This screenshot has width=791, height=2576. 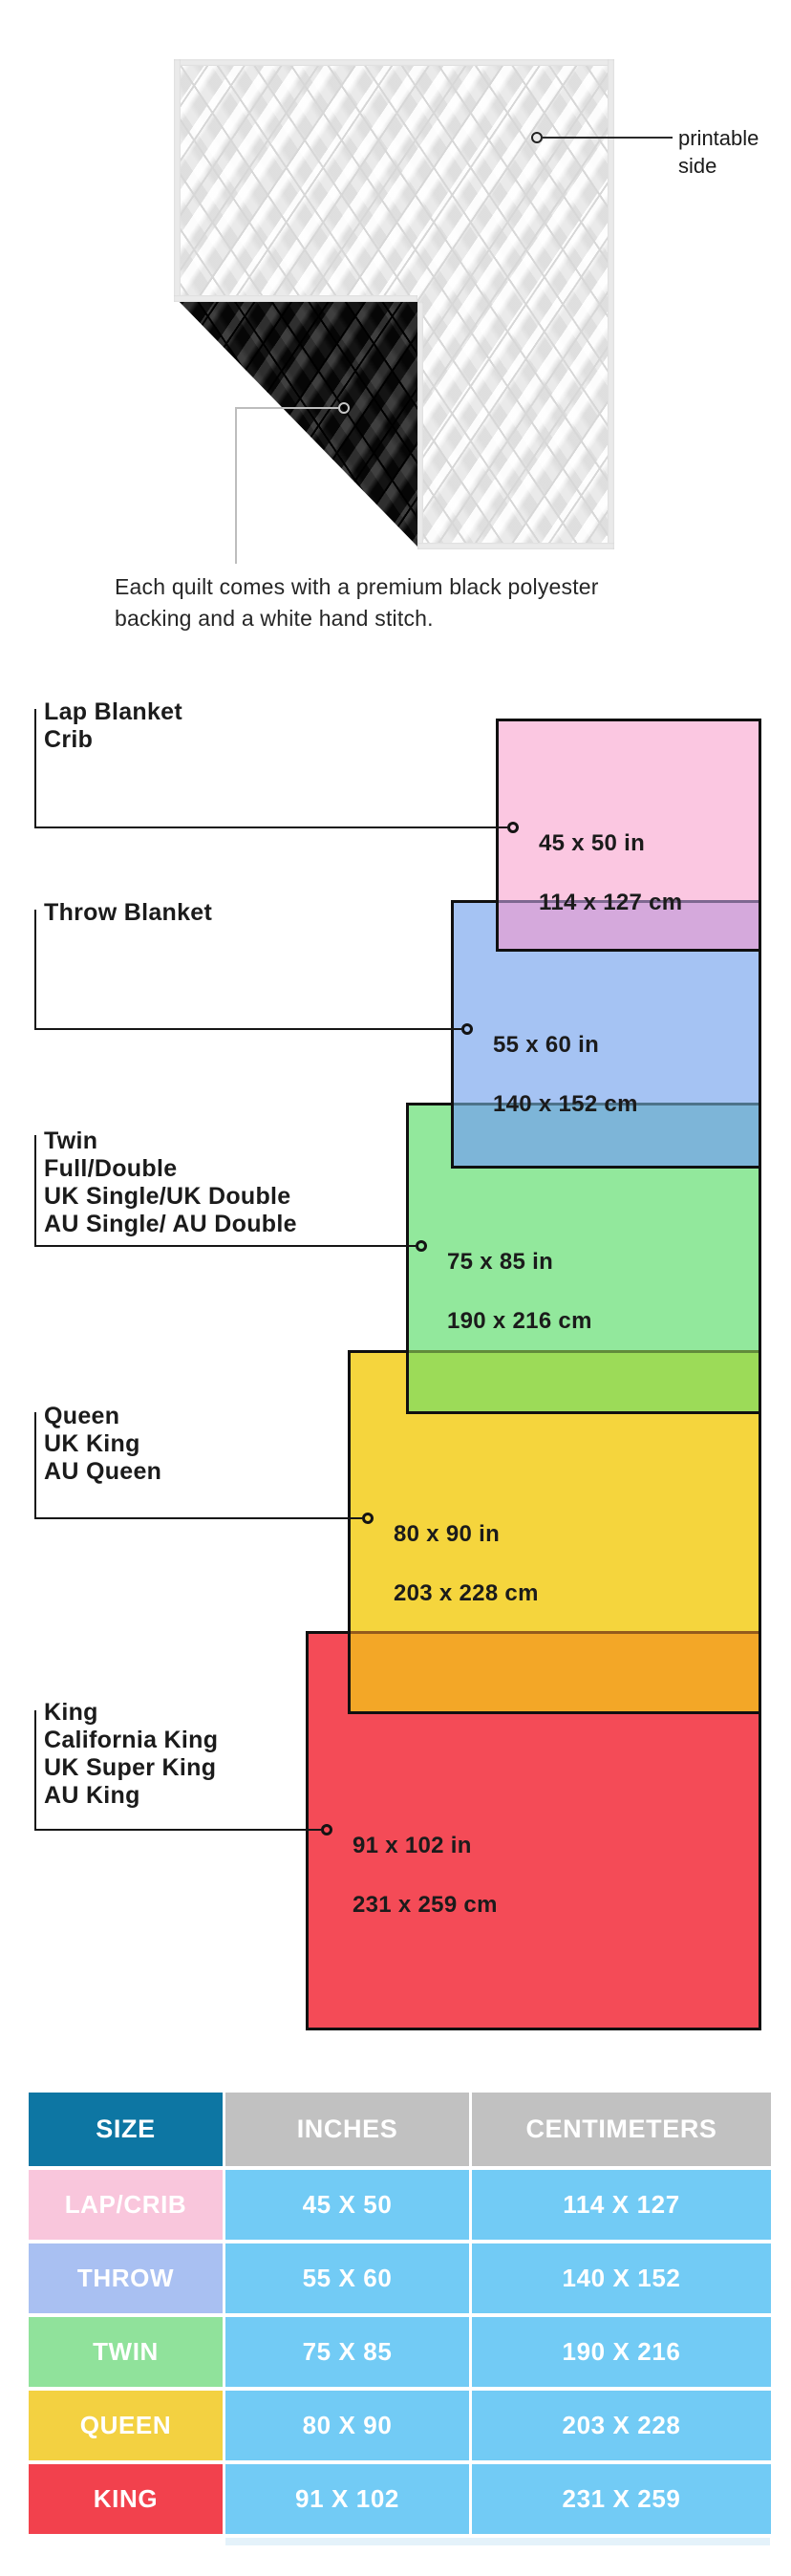 What do you see at coordinates (466, 1564) in the screenshot?
I see `dims-queen: 80 x 90 in 203 x 228 cm` at bounding box center [466, 1564].